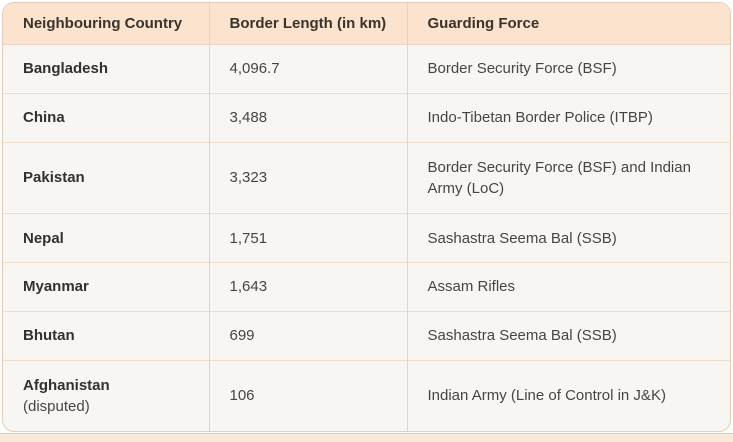 Image resolution: width=733 pixels, height=442 pixels. What do you see at coordinates (307, 69) in the screenshot?
I see `border-length-value: 4,096.7` at bounding box center [307, 69].